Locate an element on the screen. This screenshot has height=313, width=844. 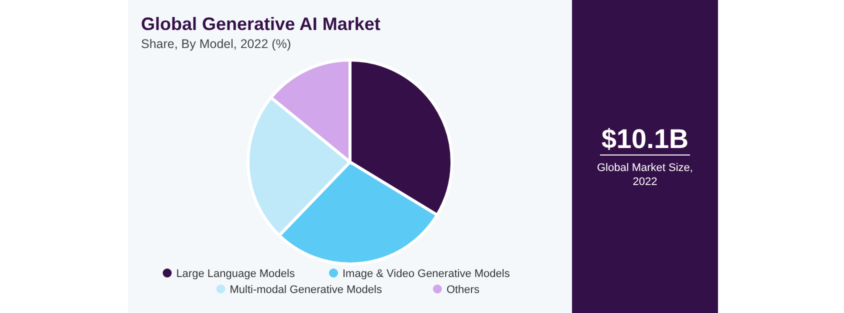
text: $10.1B is located at coordinates (645, 139).